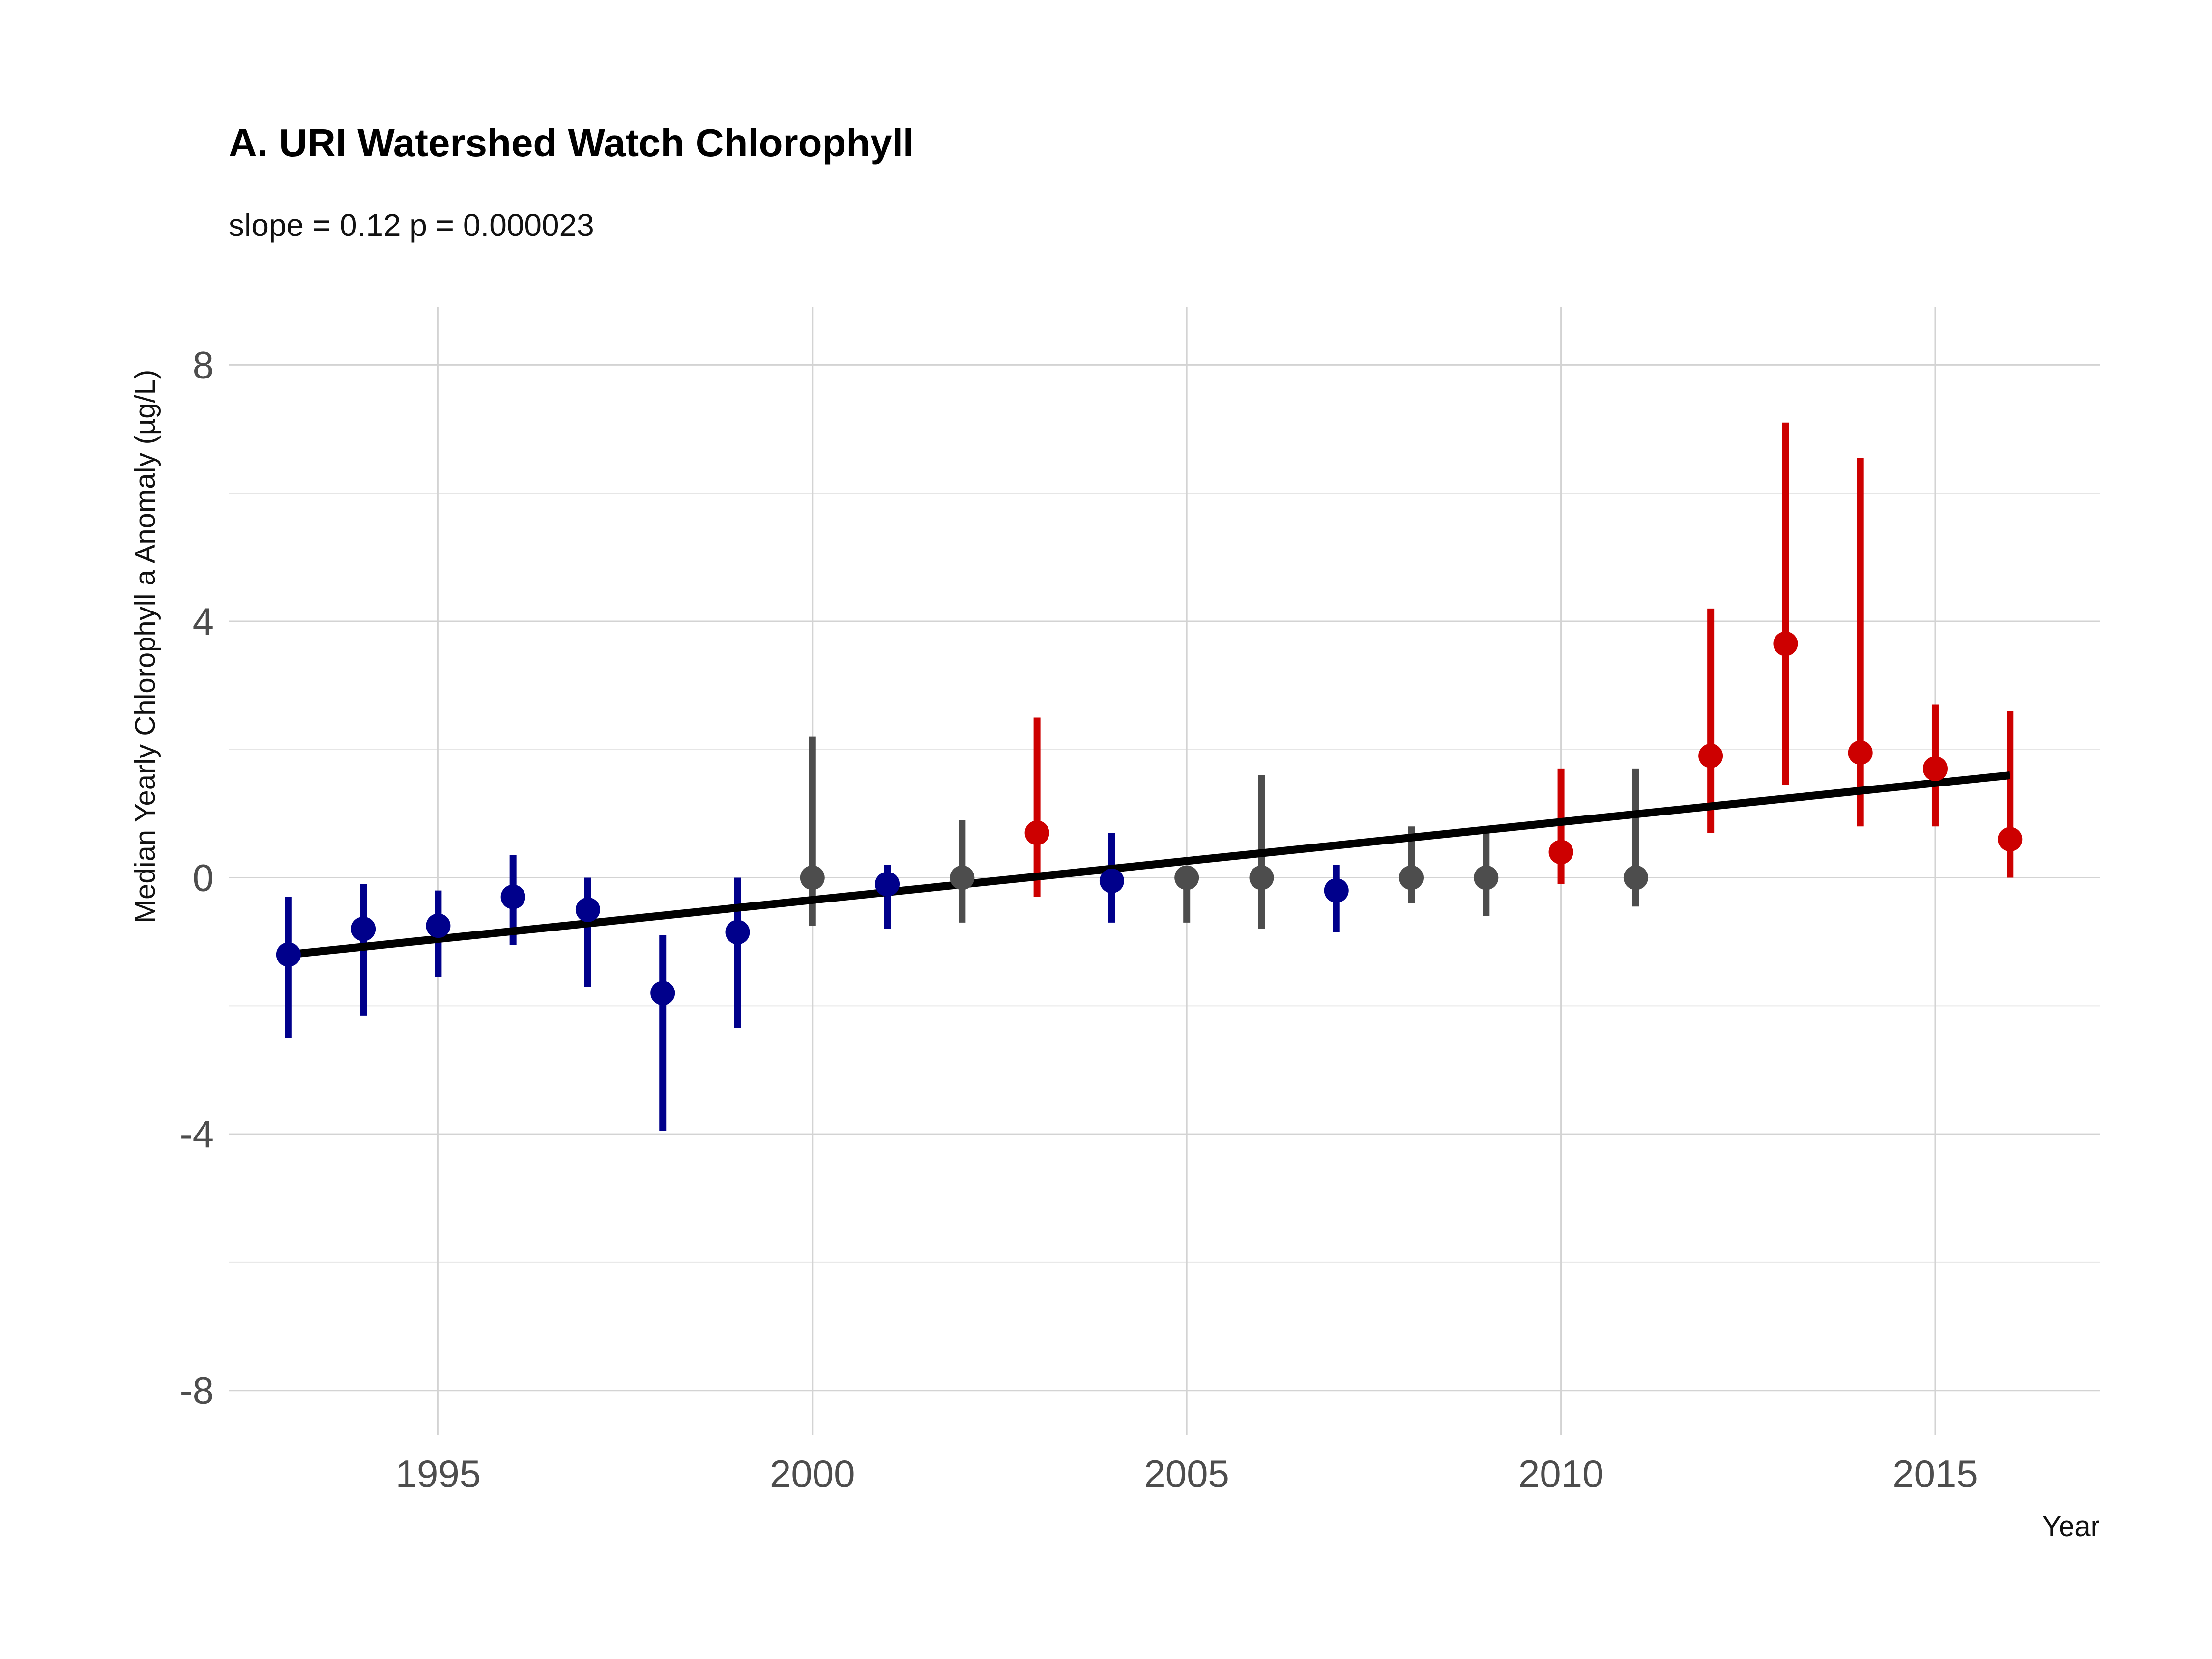 Image resolution: width=2212 pixels, height=1659 pixels. I want to click on trend-line-group, so click(1149, 865).